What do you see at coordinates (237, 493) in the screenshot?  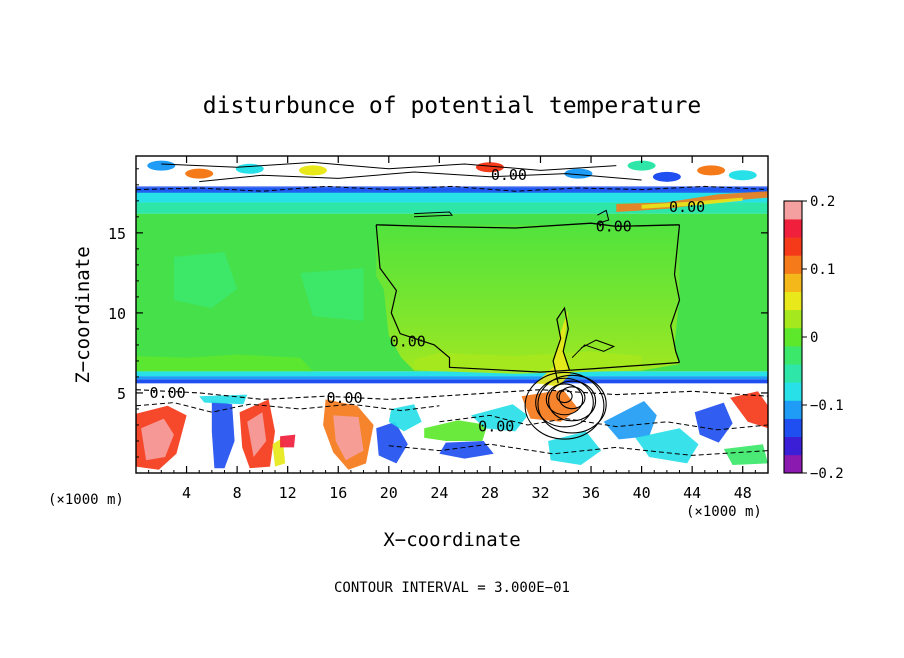 I see `x-tick-label: 8` at bounding box center [237, 493].